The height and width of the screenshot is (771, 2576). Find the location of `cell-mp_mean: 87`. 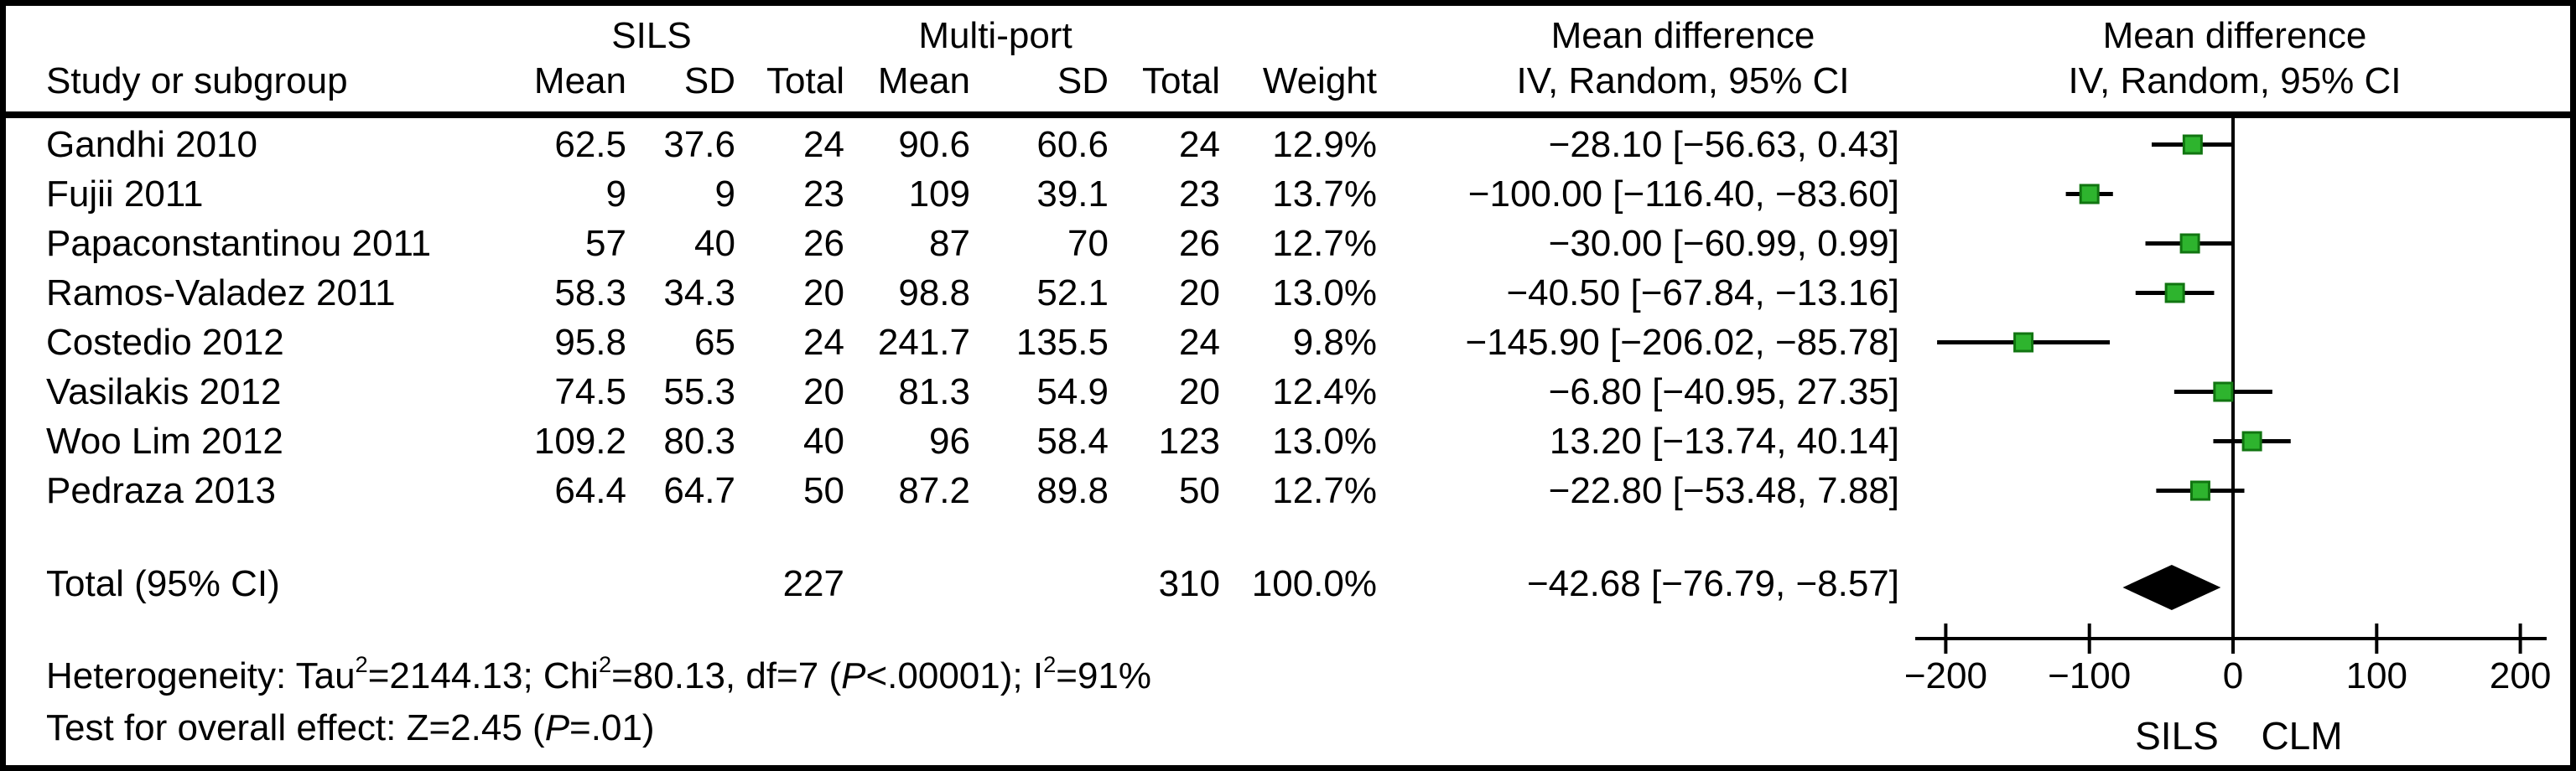

cell-mp_mean: 87 is located at coordinates (949, 243).